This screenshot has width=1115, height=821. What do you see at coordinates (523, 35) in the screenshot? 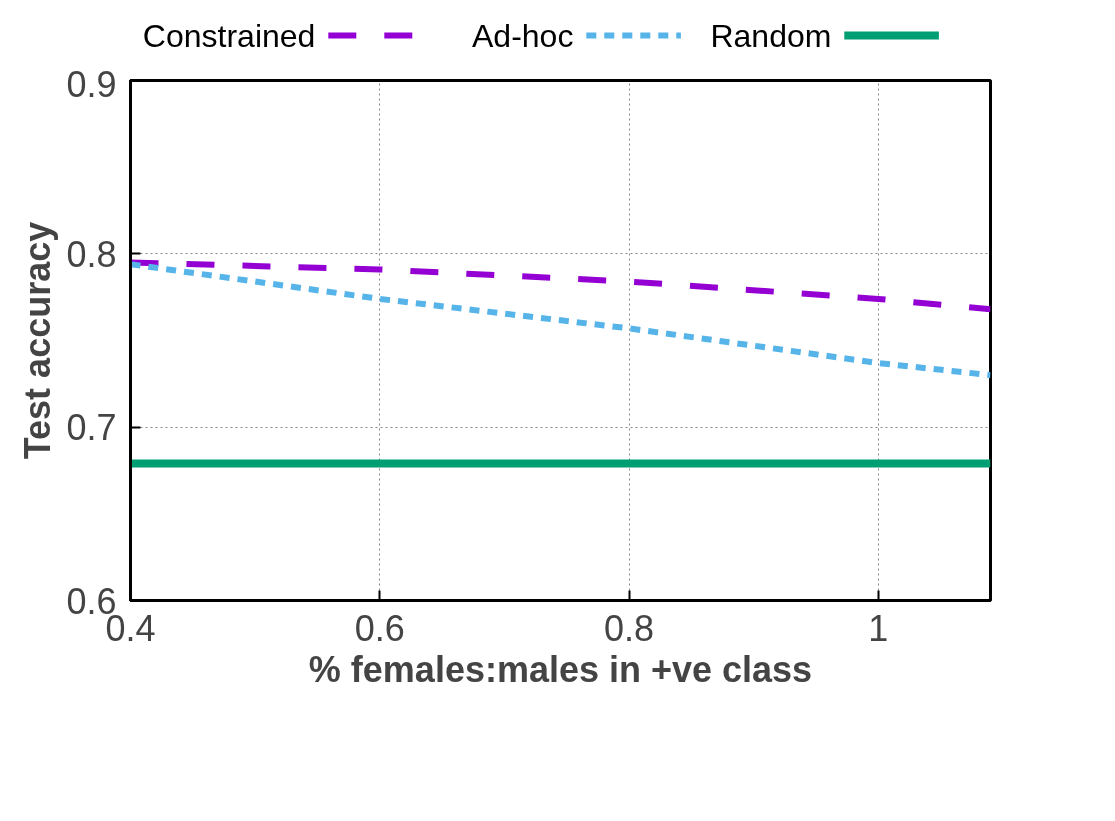
I see `legend-label: Ad-hoc` at bounding box center [523, 35].